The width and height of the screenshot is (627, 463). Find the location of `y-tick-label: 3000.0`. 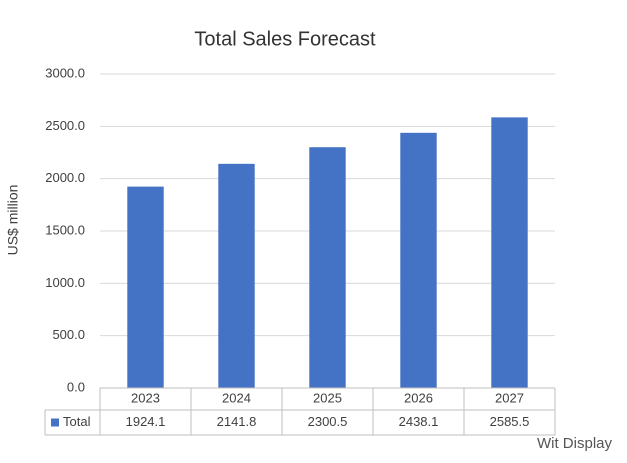

y-tick-label: 3000.0 is located at coordinates (65, 72).